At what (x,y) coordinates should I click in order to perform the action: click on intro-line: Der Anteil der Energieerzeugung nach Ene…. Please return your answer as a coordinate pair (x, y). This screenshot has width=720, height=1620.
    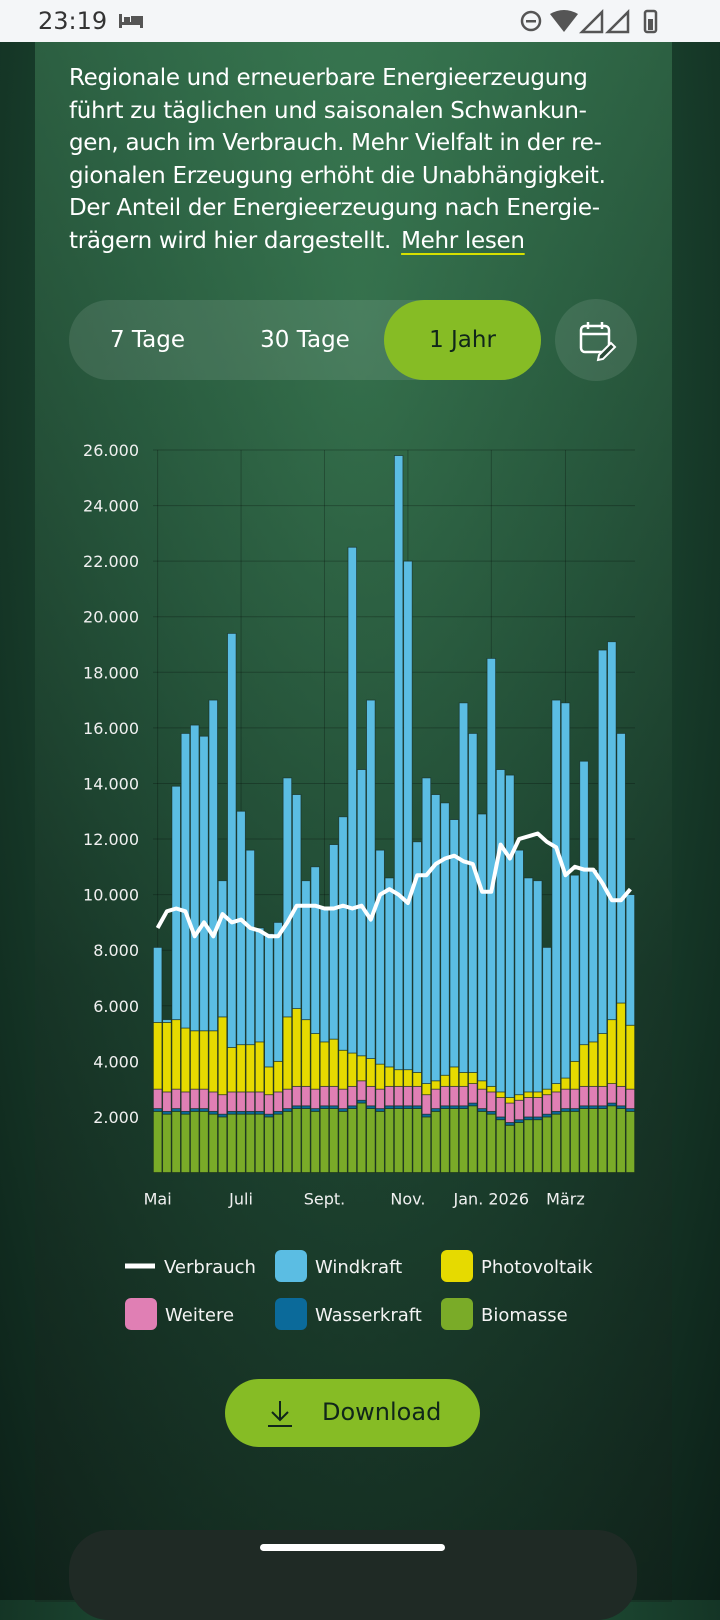
    Looking at the image, I should click on (334, 208).